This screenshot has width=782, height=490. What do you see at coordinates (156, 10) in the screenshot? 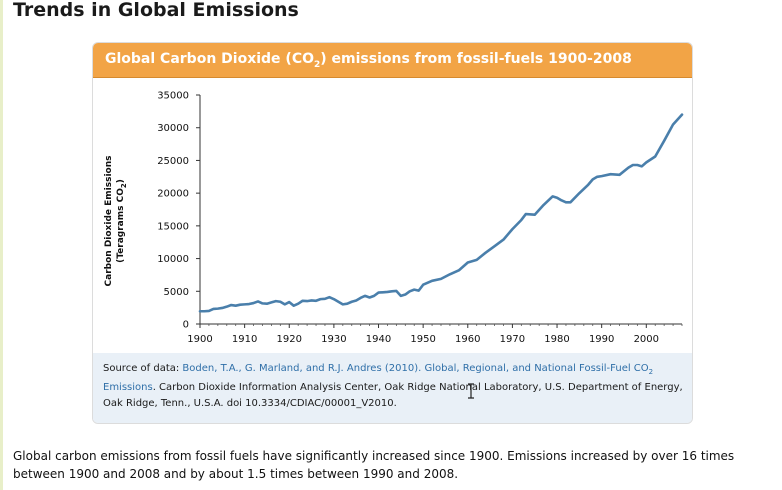
I see `page-title: Trends in Global Emissions` at bounding box center [156, 10].